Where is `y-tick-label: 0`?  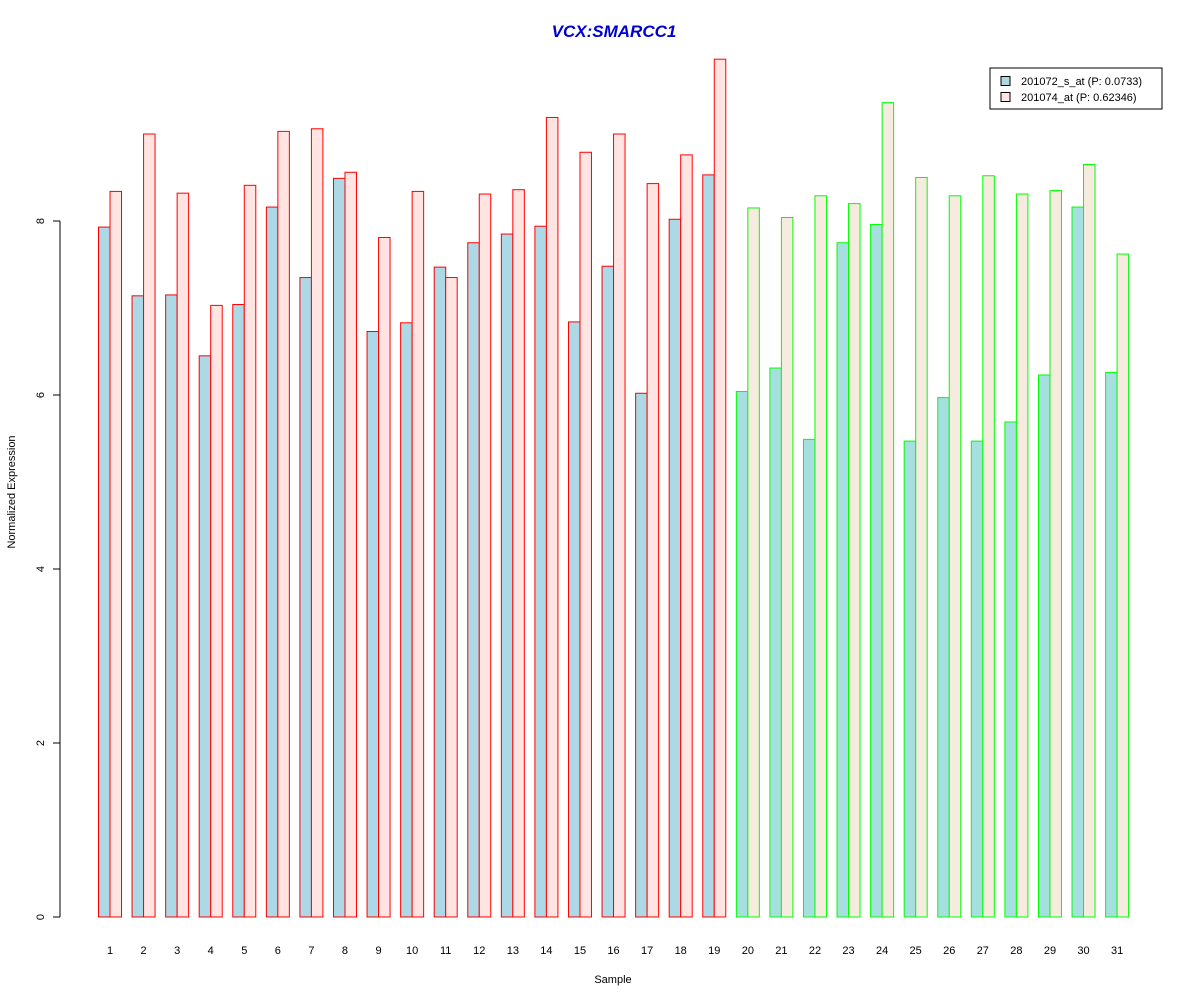
y-tick-label: 0 is located at coordinates (41, 917).